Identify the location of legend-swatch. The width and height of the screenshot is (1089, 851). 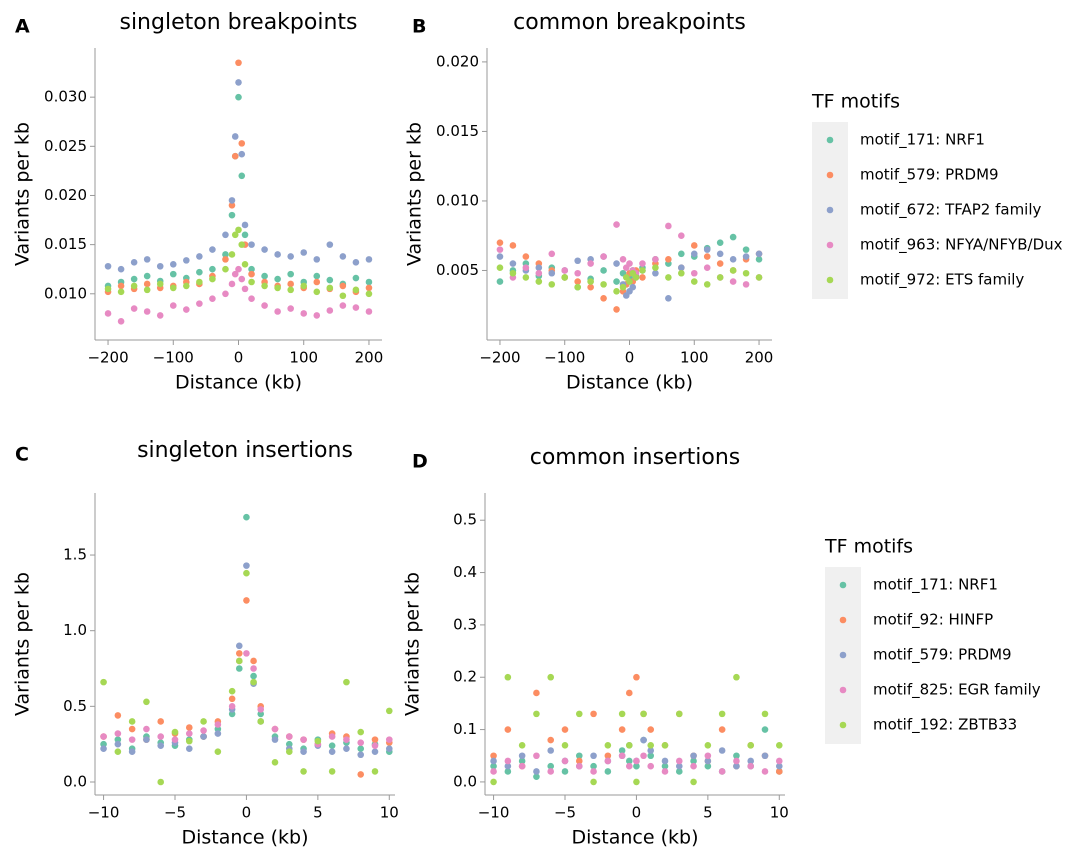
(843, 585).